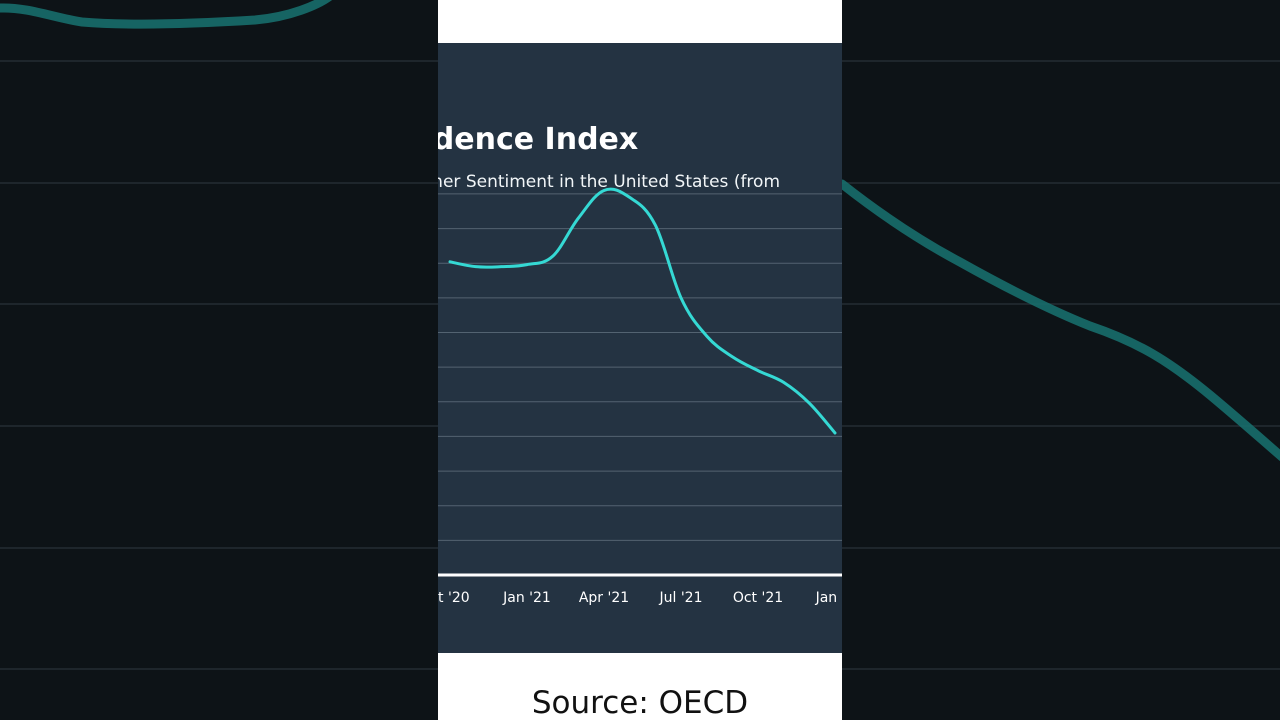 This screenshot has width=1280, height=720. What do you see at coordinates (590, 702) in the screenshot?
I see `source-label: Source:` at bounding box center [590, 702].